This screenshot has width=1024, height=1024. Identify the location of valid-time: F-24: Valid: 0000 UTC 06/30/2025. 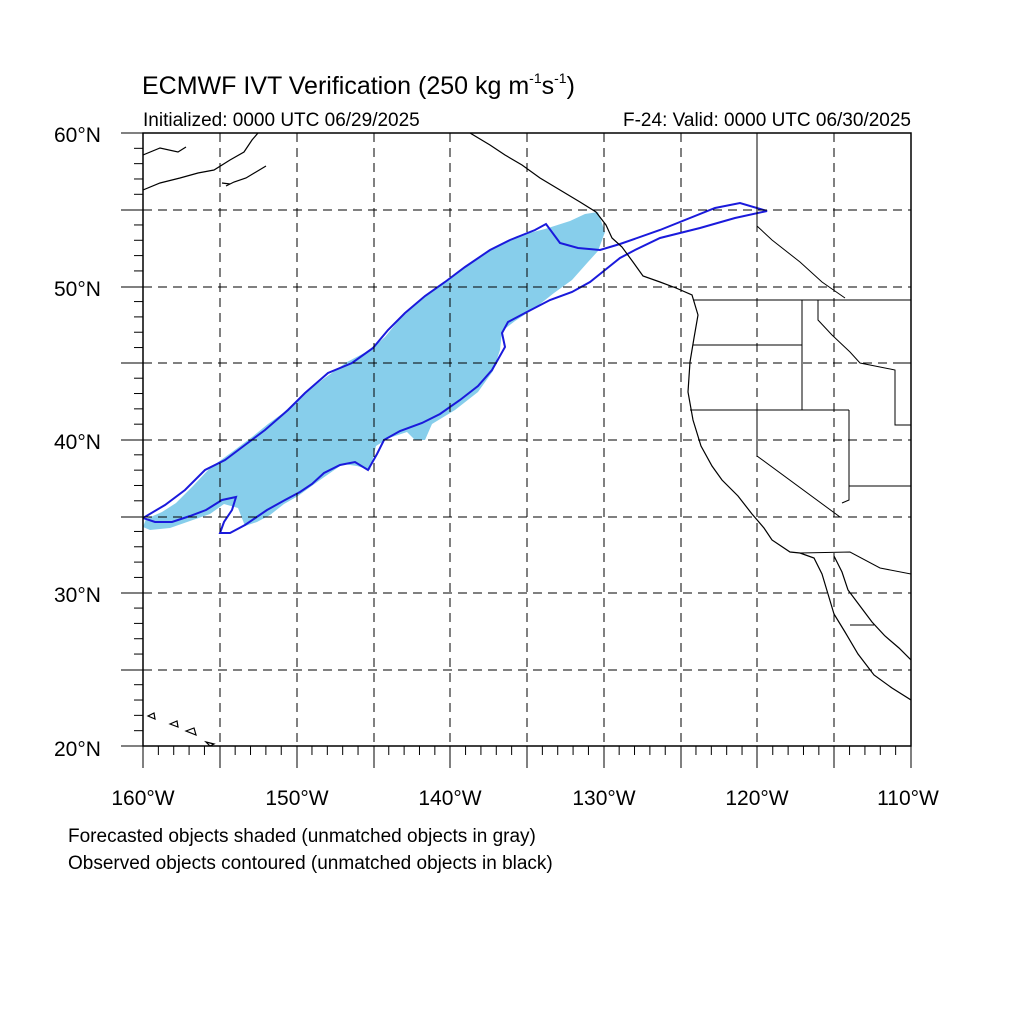
(767, 120).